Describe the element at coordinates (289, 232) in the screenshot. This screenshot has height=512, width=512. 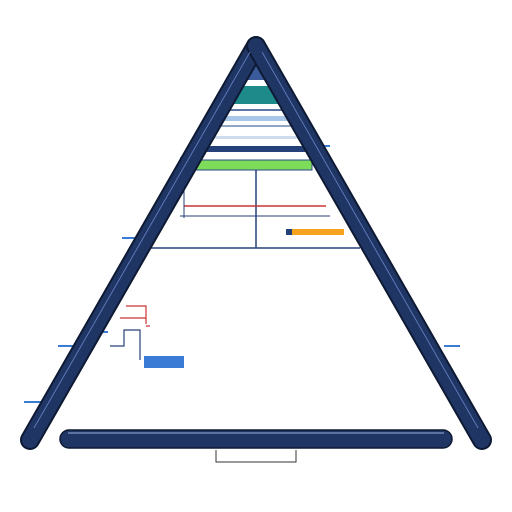
I see `orange-bar-end` at that location.